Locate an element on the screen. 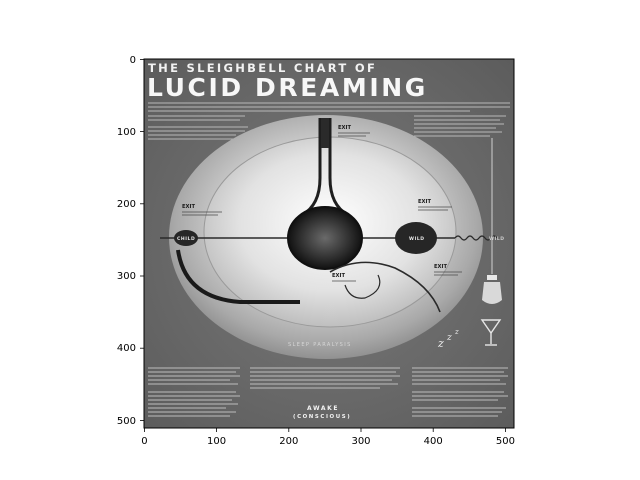  wild-right-label: WILD is located at coordinates (497, 239).